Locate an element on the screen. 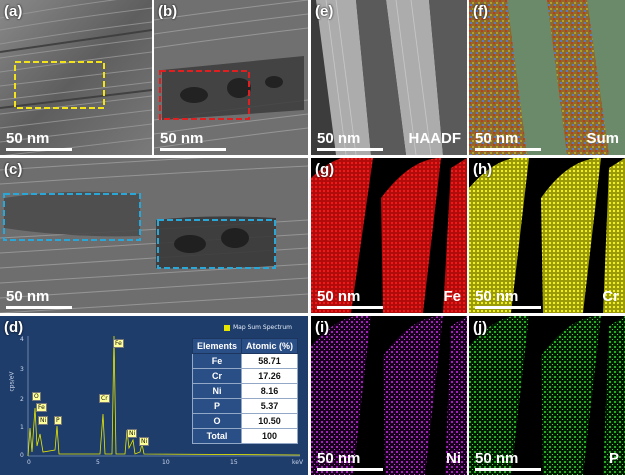  table-cell-value: 8.16 is located at coordinates (270, 391).